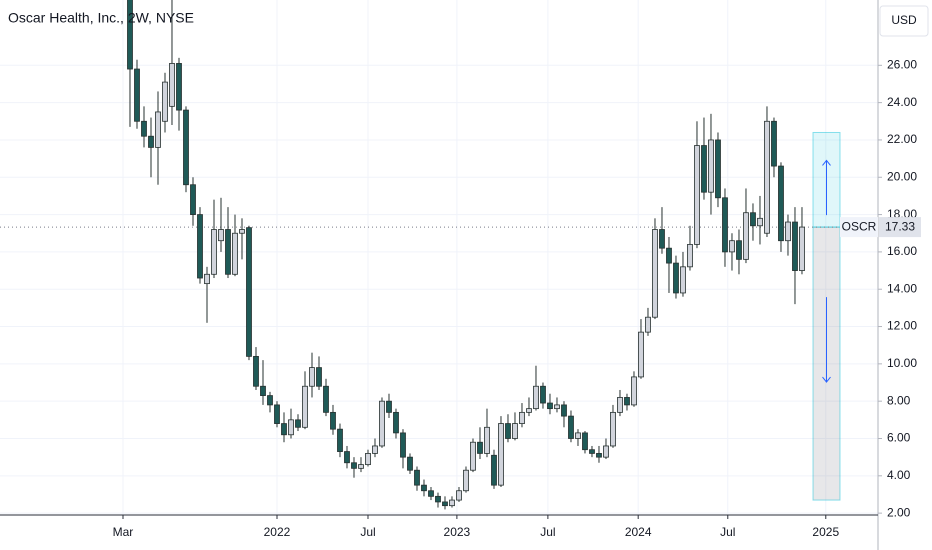  What do you see at coordinates (902, 64) in the screenshot?
I see `y-tick-label: 26.00` at bounding box center [902, 64].